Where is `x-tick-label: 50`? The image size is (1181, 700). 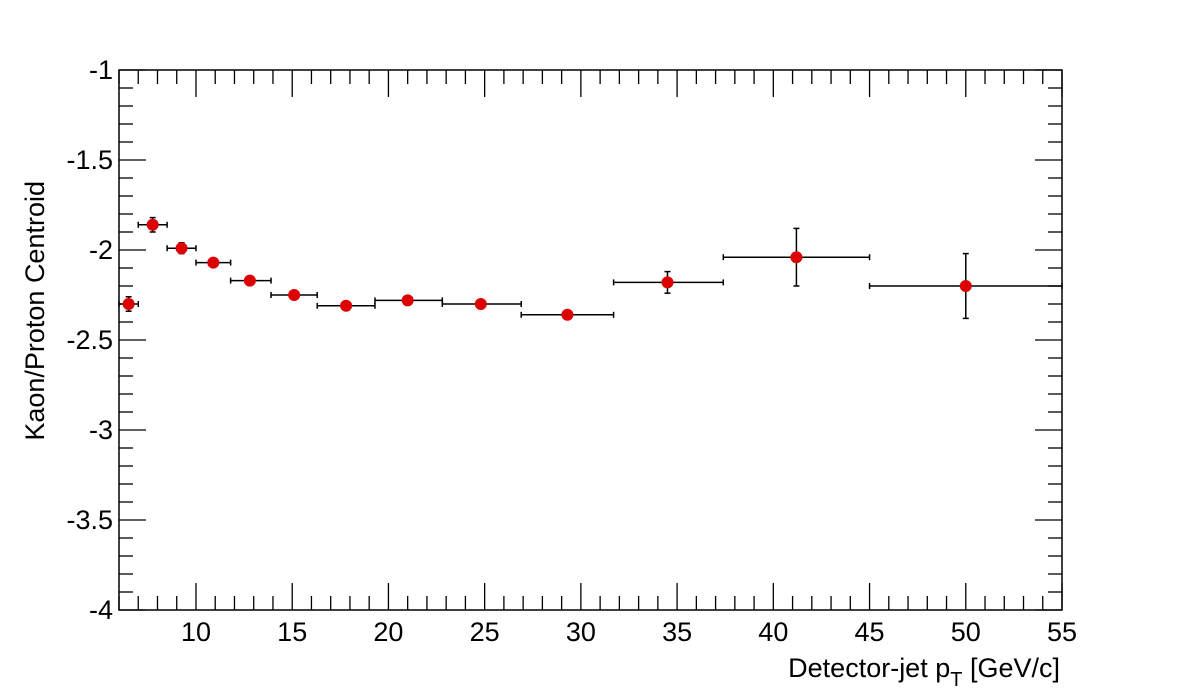 x-tick-label: 50 is located at coordinates (966, 632).